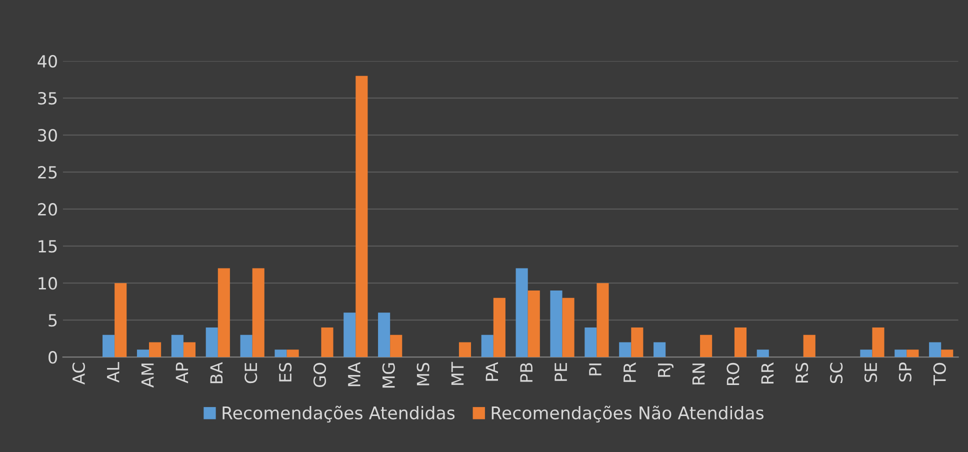  I want to click on x-tick-label: PA, so click(492, 371).